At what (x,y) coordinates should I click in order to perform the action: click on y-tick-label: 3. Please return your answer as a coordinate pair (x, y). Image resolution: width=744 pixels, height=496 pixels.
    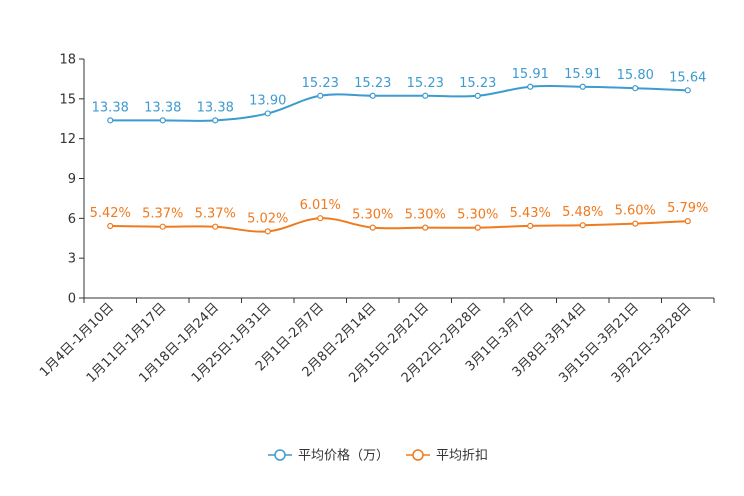
    Looking at the image, I should click on (72, 259).